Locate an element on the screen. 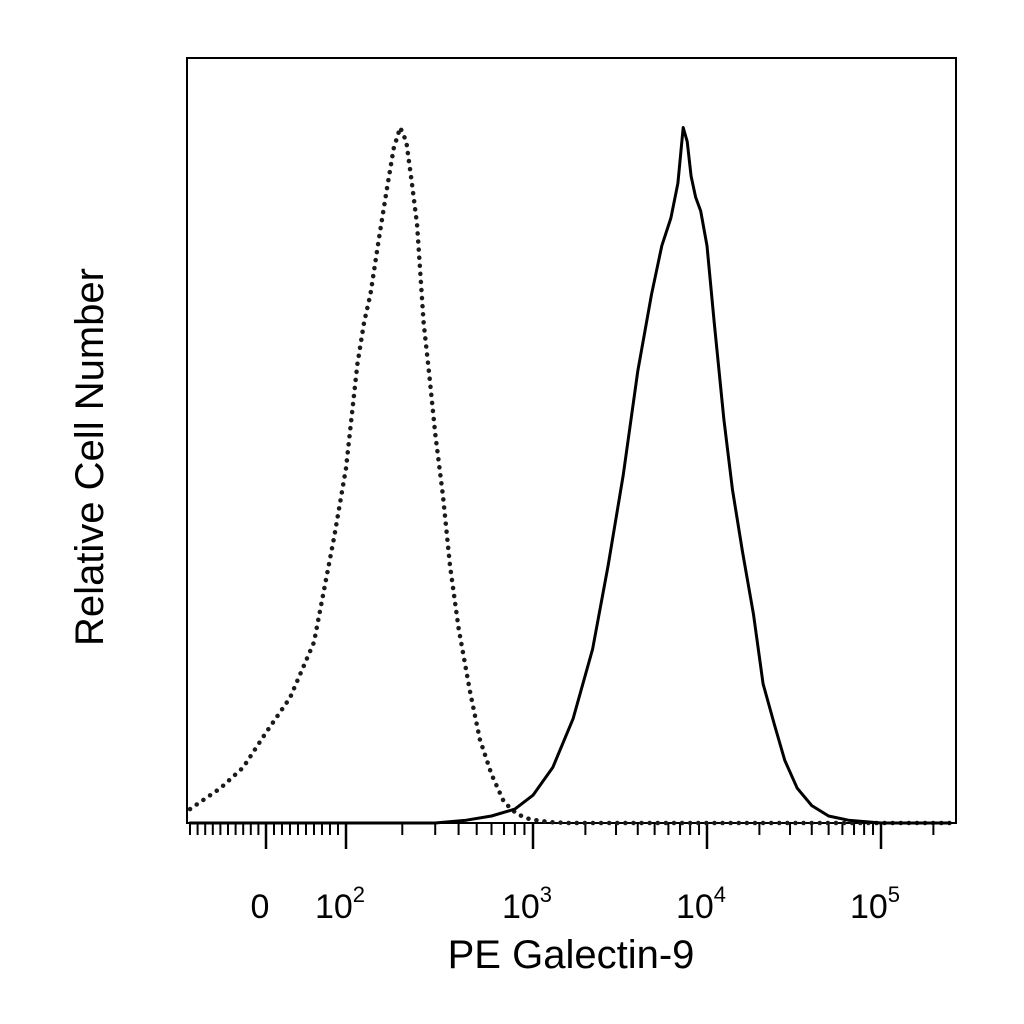 This screenshot has height=1024, width=1024. x-major-ticks is located at coordinates (573, 836).